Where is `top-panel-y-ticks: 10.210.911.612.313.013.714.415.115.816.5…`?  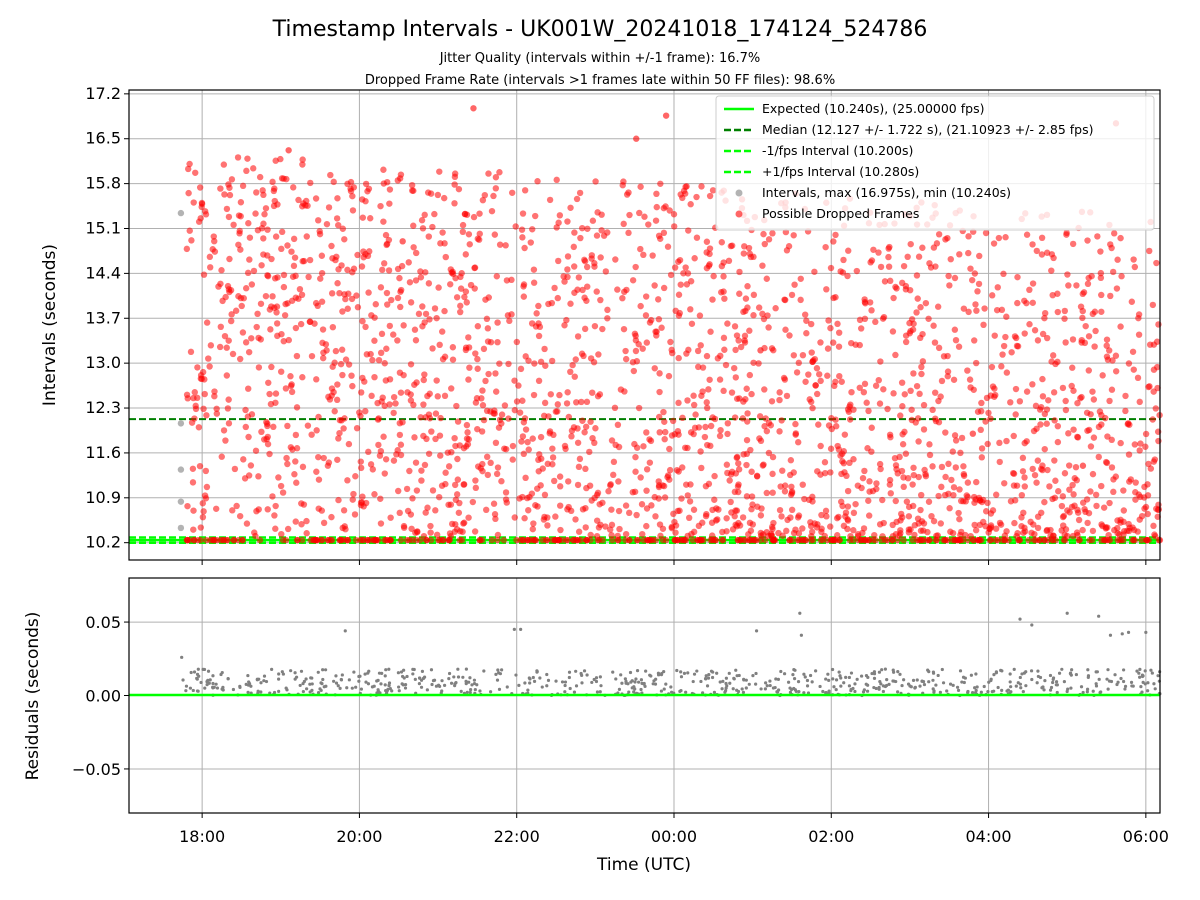
top-panel-y-ticks: 10.210.911.612.313.013.714.415.115.816.5… is located at coordinates (107, 318).